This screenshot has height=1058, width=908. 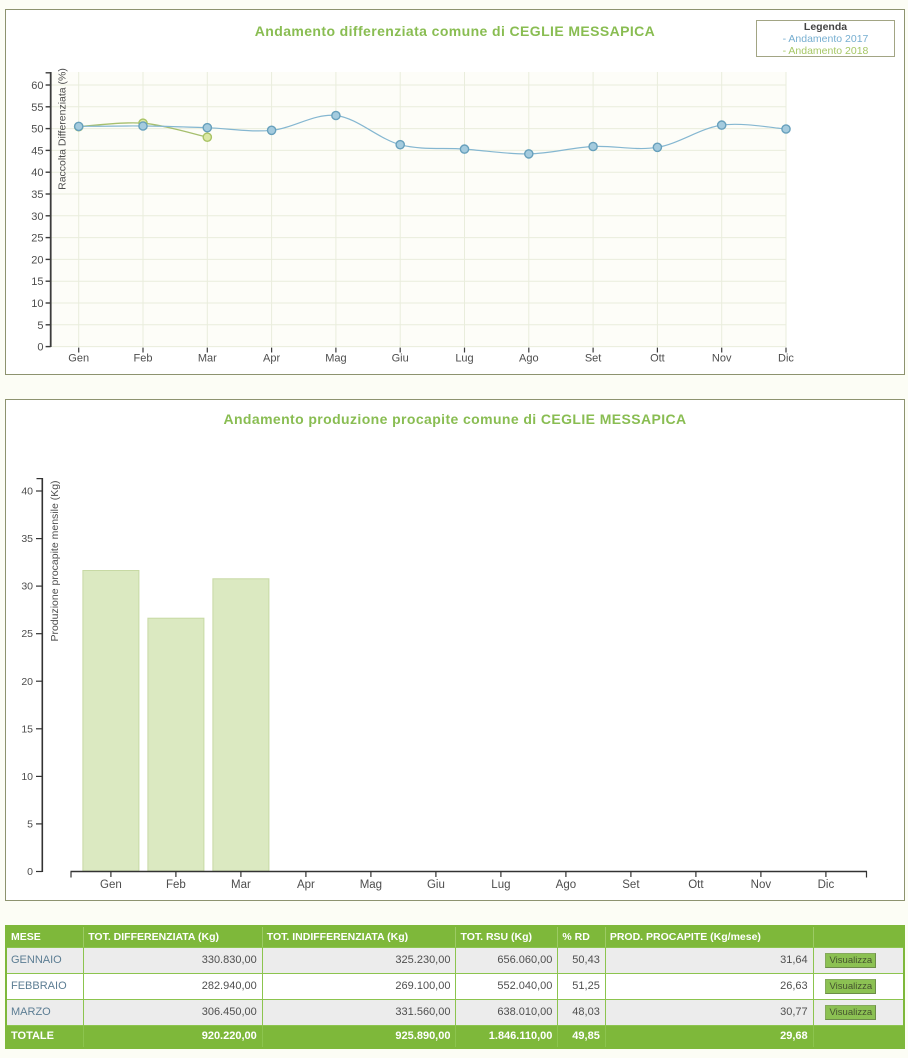 What do you see at coordinates (55, 560) in the screenshot?
I see `svg-text:Produzione procapite mensile (: Produzione procapite mensile (Kg)` at bounding box center [55, 560].